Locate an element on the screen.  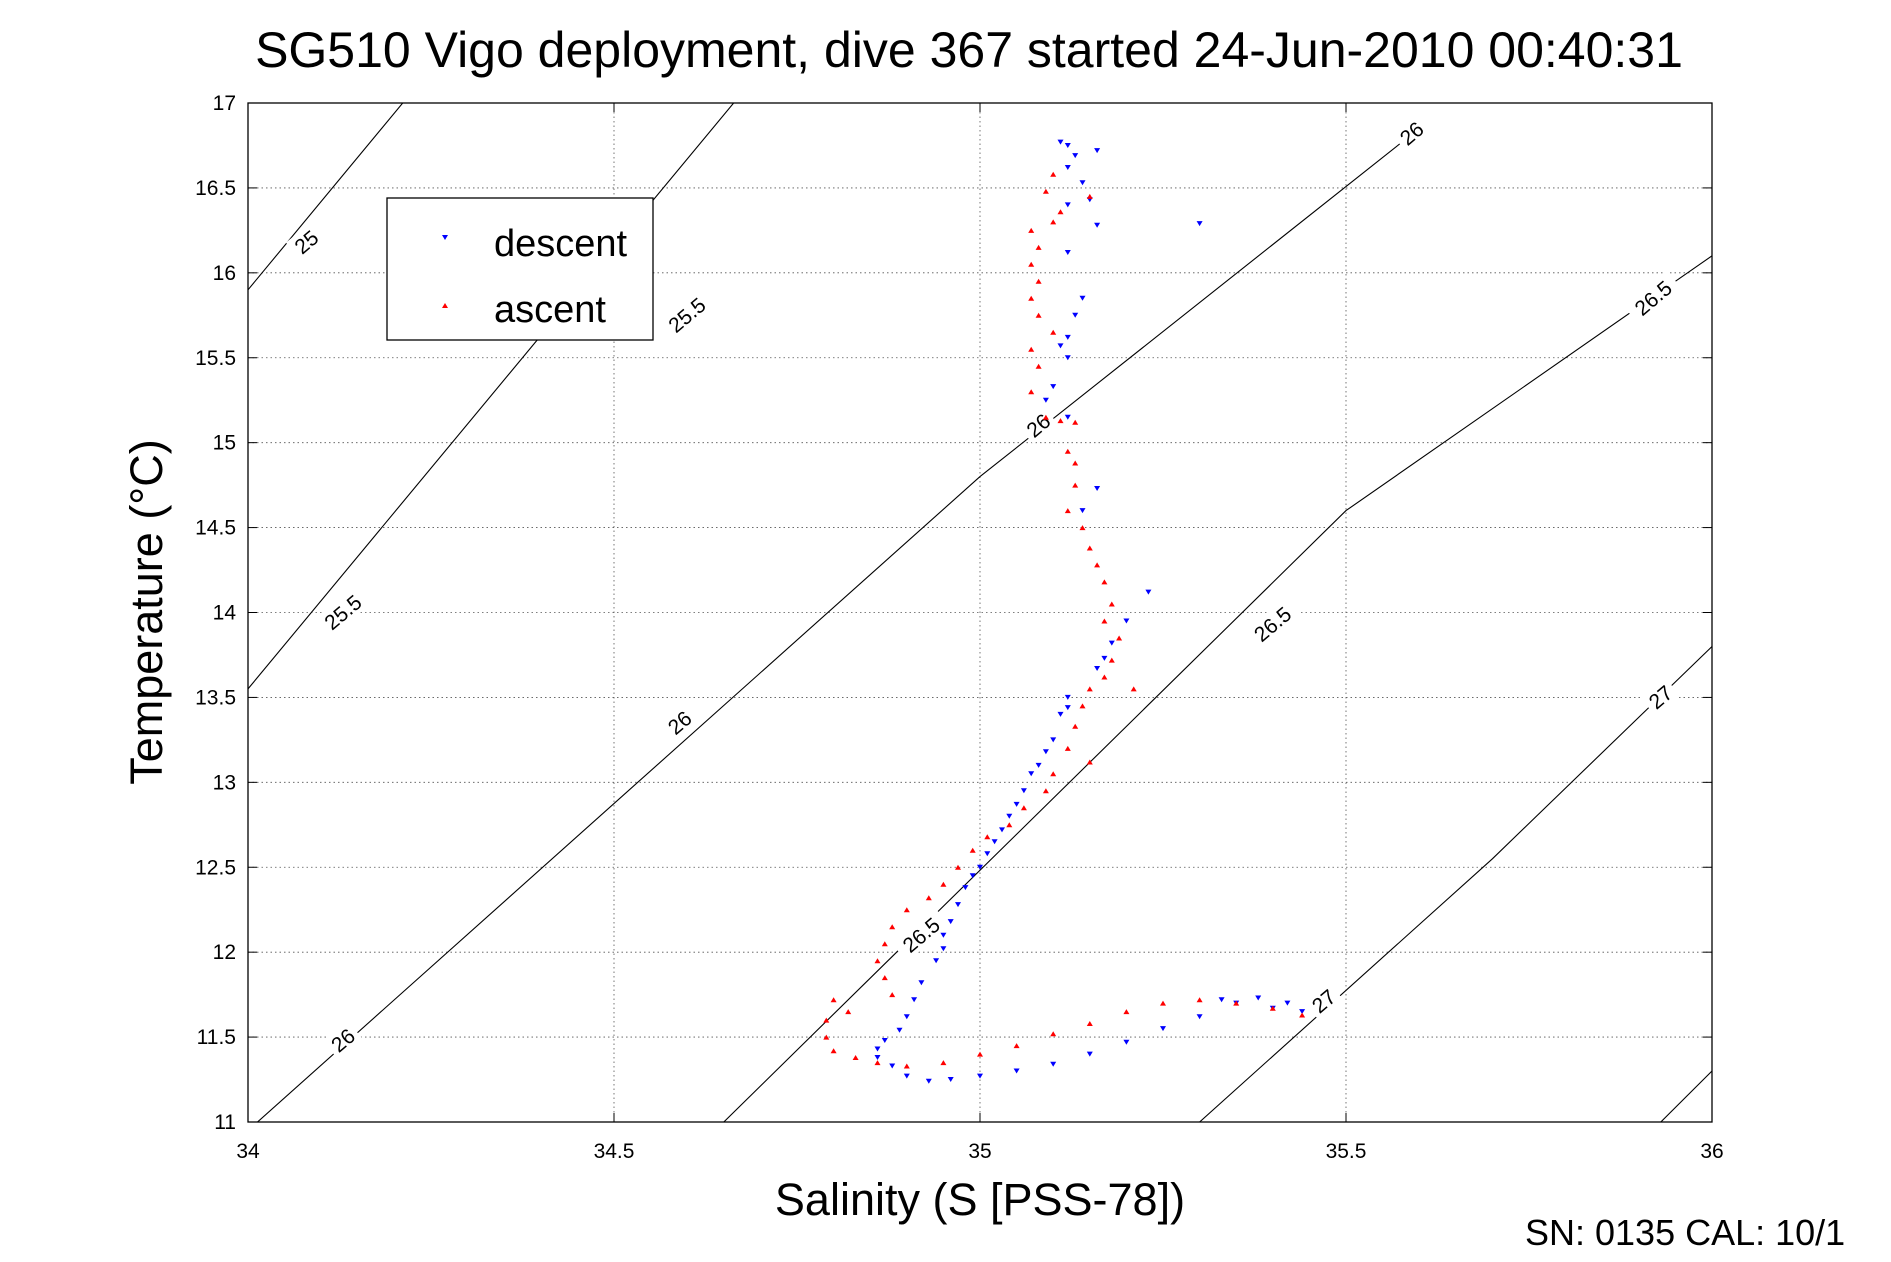
x-axis-label: Salinity (S [PSS-78]) is located at coordinates (980, 1199).